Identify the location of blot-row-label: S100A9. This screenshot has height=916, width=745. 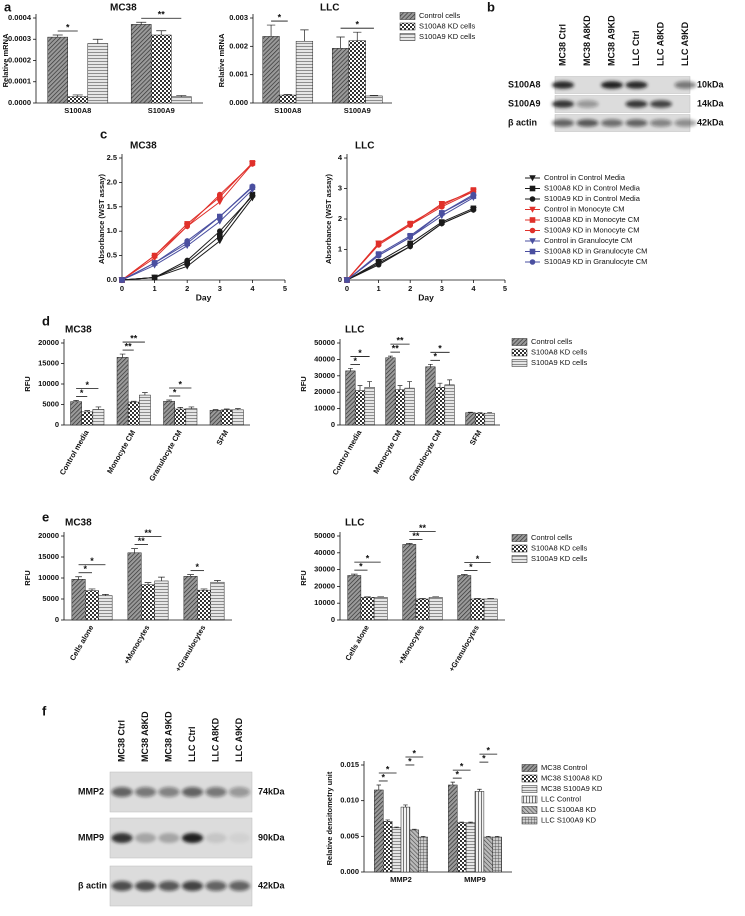
(524, 103).